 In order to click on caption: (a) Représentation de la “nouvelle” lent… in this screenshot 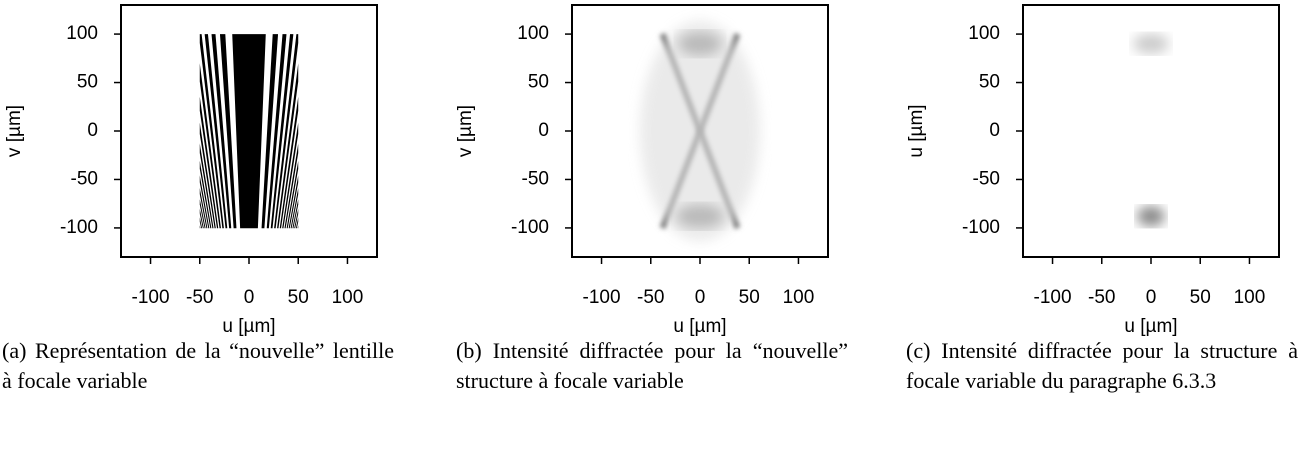, I will do `click(198, 365)`.